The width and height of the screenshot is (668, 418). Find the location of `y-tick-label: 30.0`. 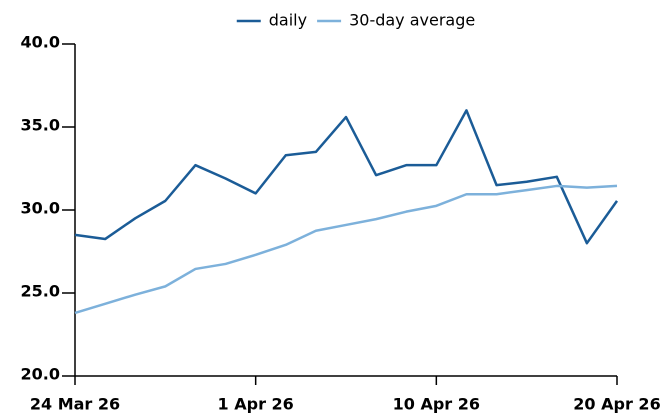

y-tick-label: 30.0 is located at coordinates (40, 208).